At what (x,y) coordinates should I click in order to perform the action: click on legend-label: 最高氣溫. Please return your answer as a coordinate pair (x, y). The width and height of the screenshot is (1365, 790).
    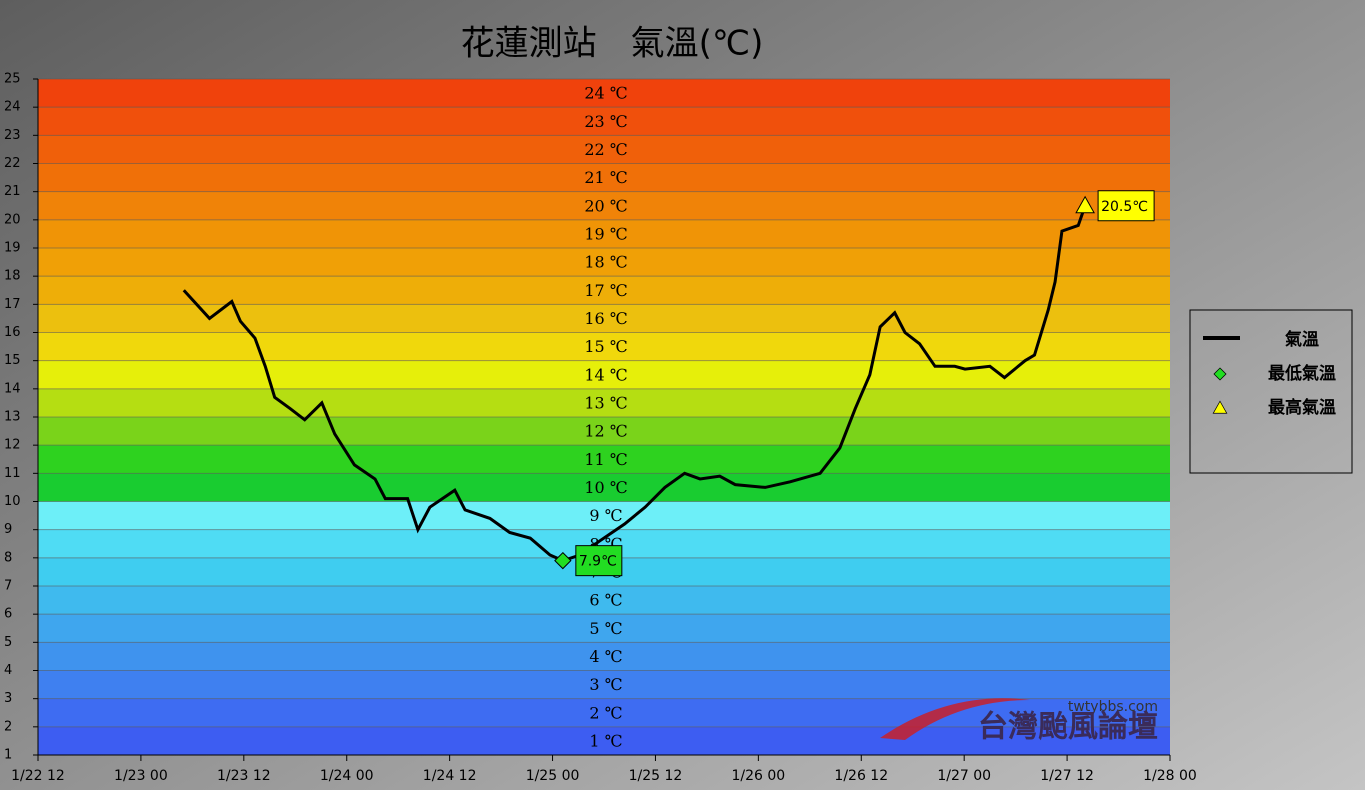
    Looking at the image, I should click on (1302, 407).